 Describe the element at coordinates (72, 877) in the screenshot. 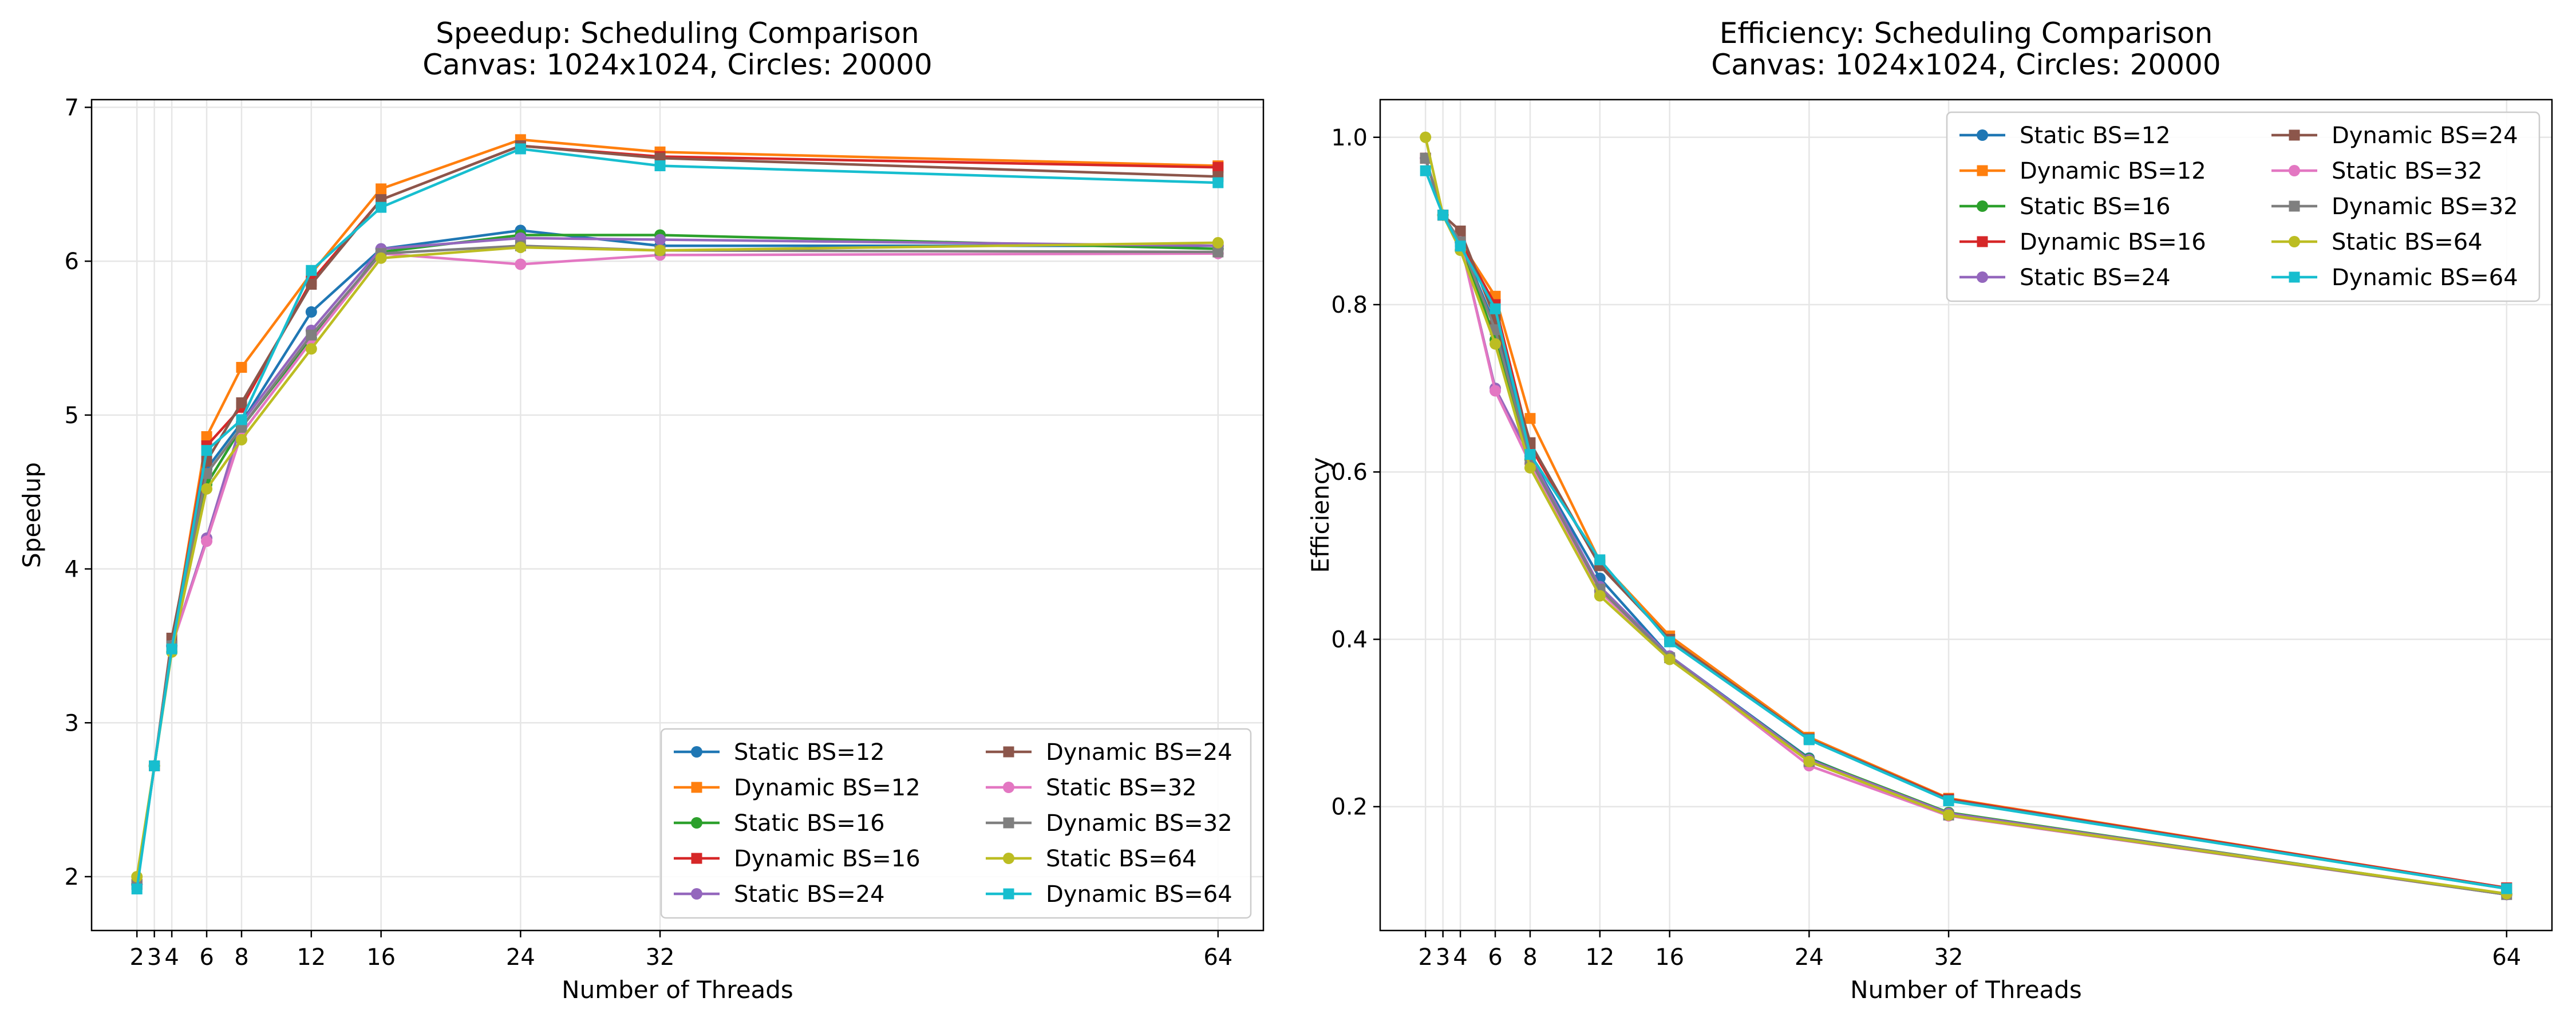

I see `y-tick-label: 2` at that location.